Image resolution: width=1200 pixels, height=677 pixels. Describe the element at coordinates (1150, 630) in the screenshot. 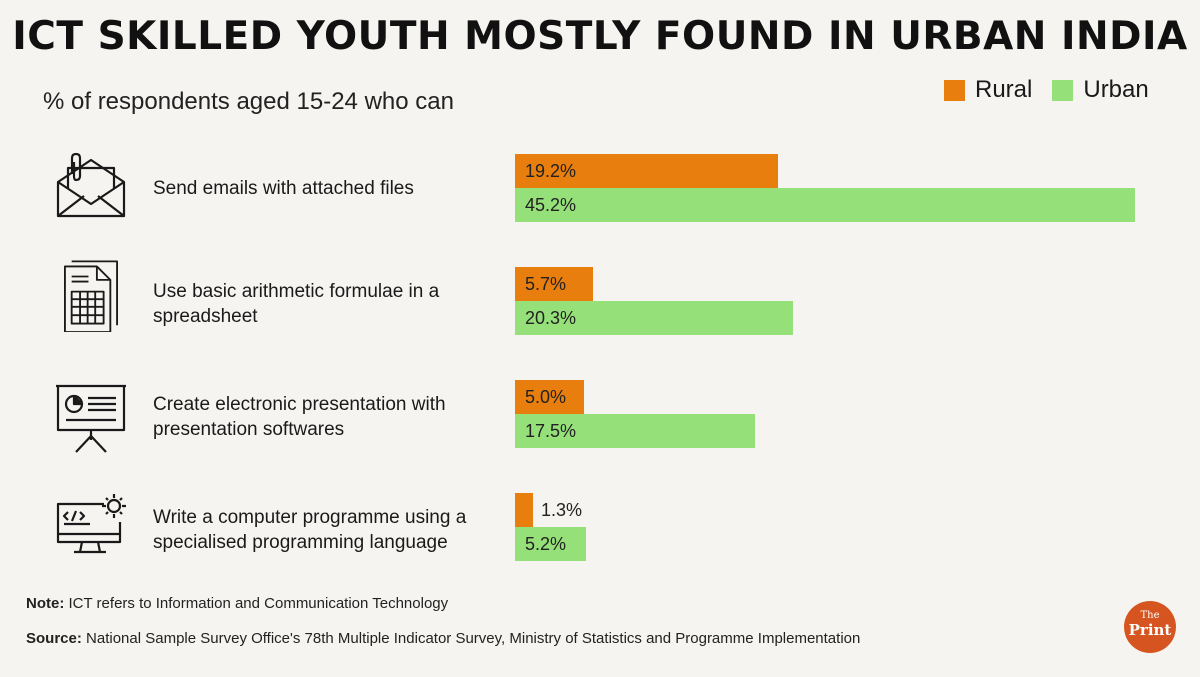

I see `logo-text-bottom: Print` at that location.